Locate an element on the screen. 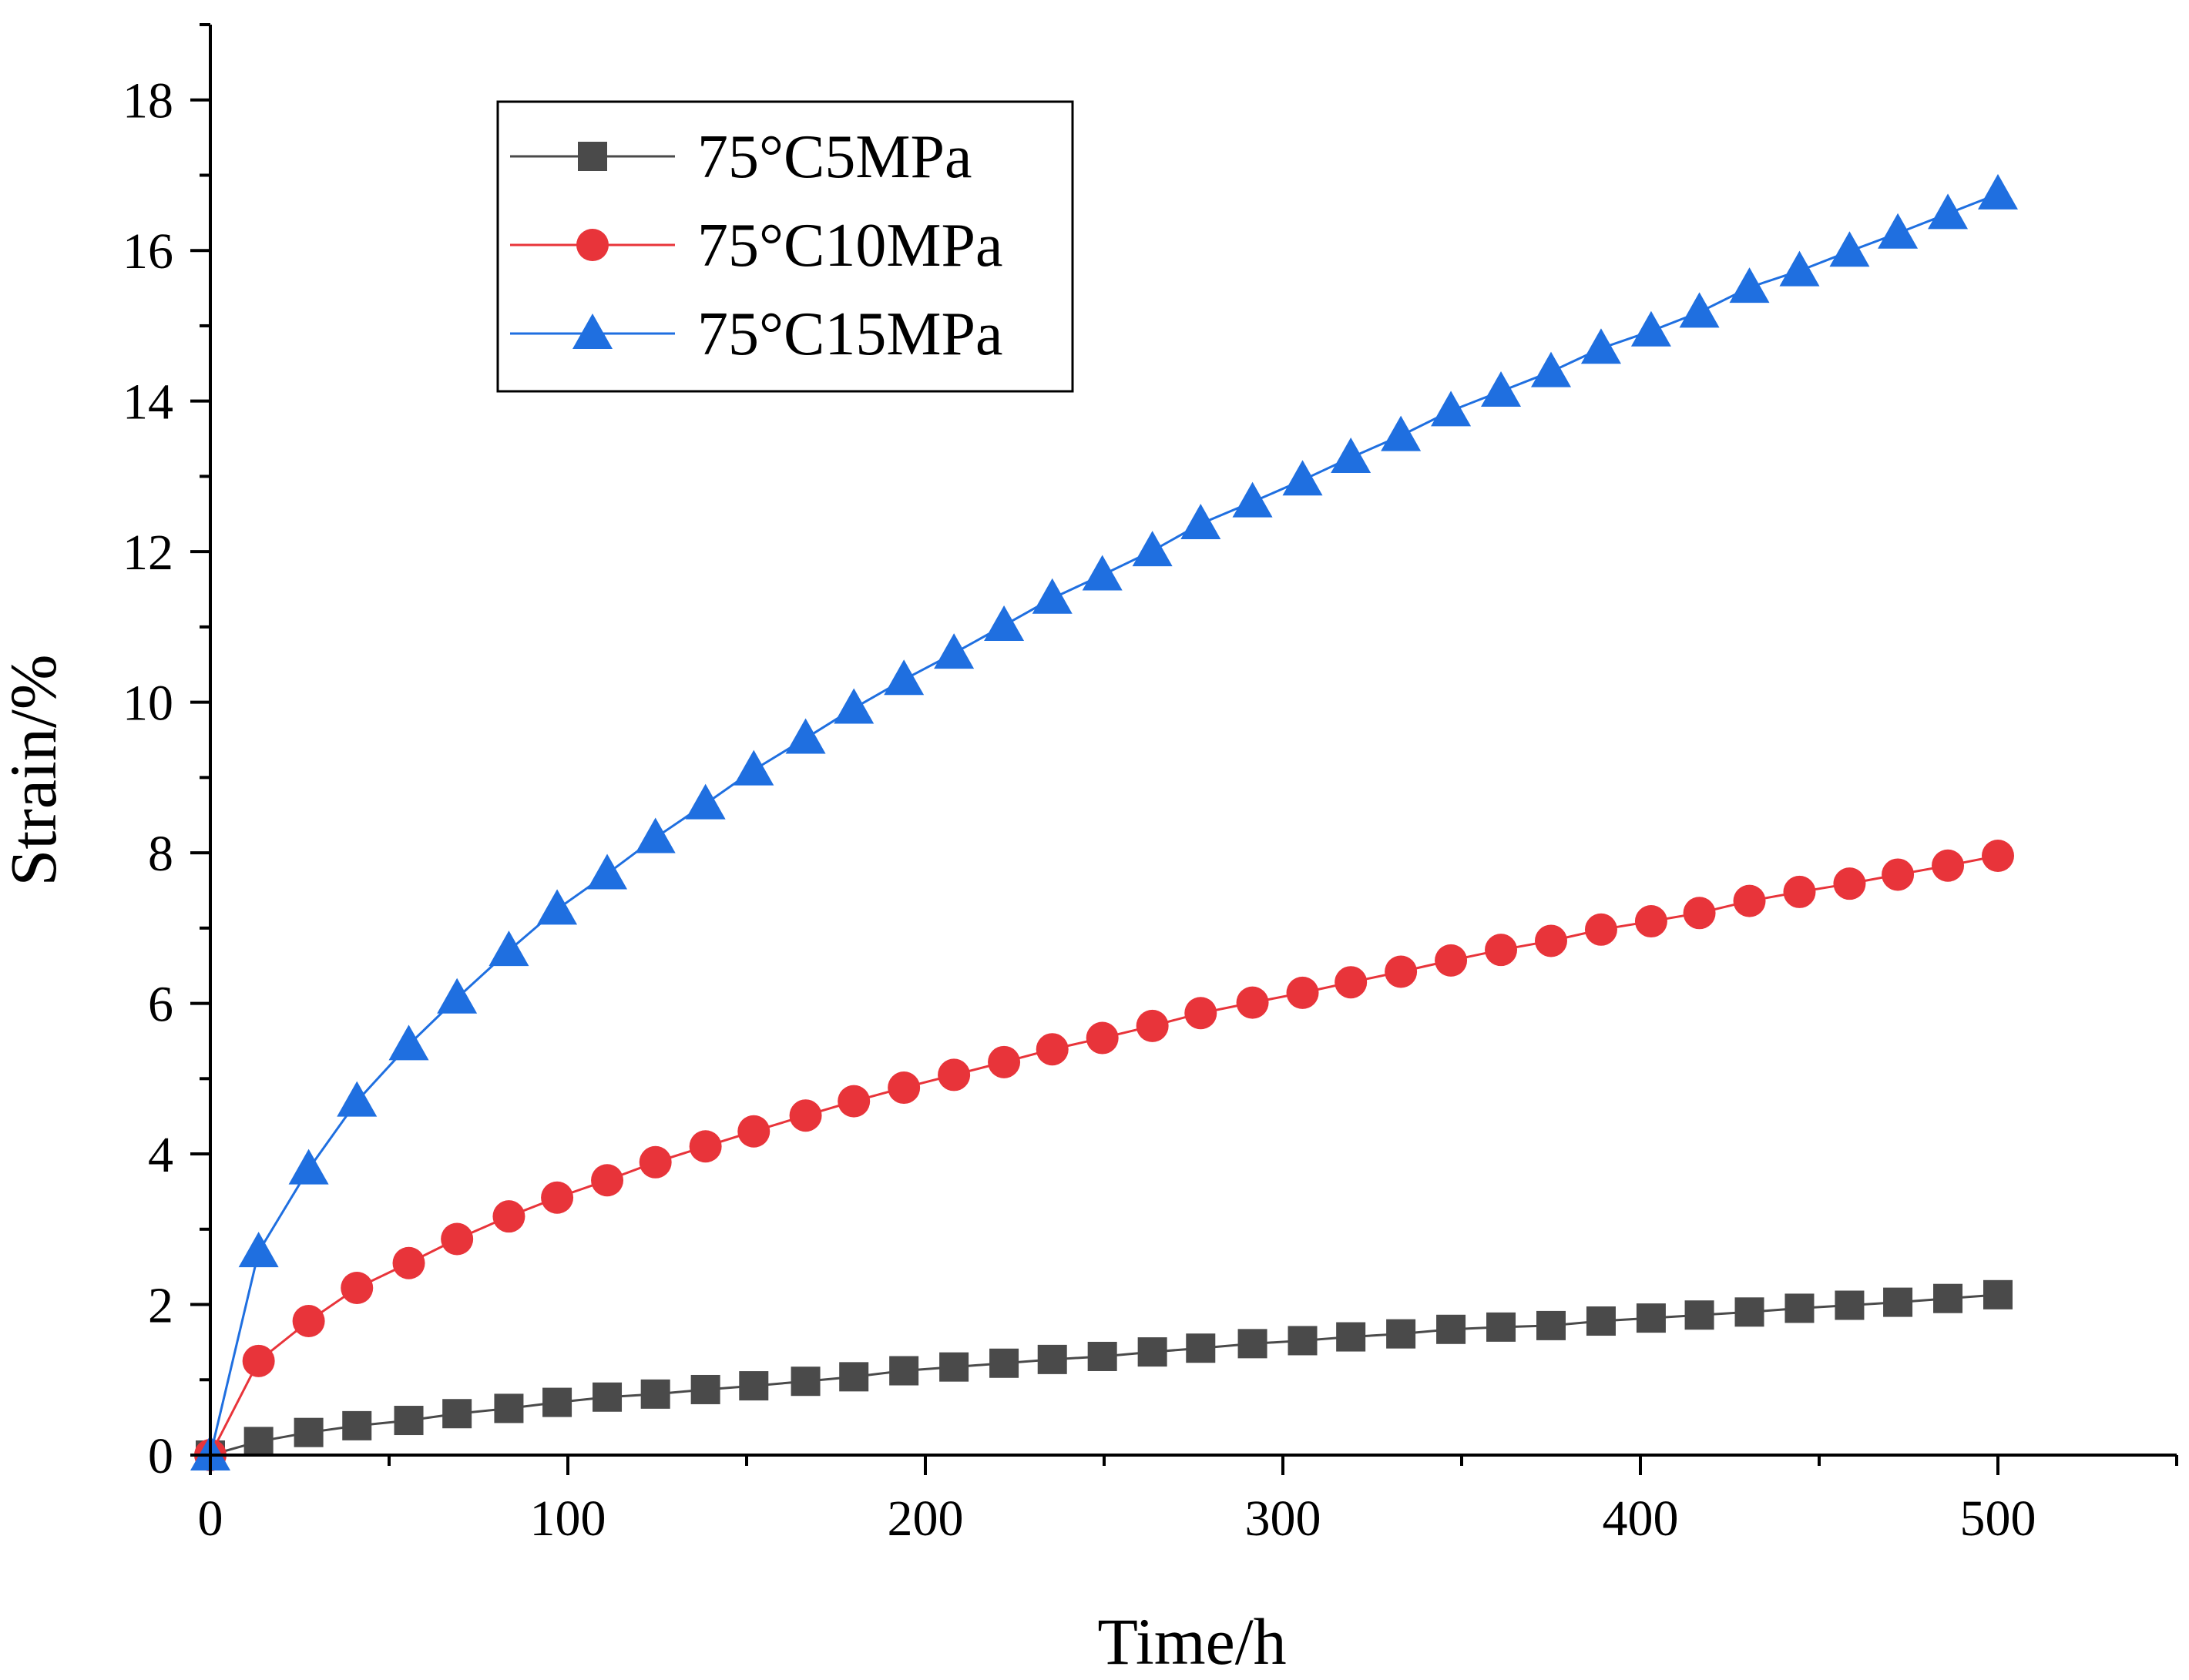 The height and width of the screenshot is (1680, 2189). legend: 75°C5MPa 75°C10MPa 75°C15MPa is located at coordinates (785, 246).